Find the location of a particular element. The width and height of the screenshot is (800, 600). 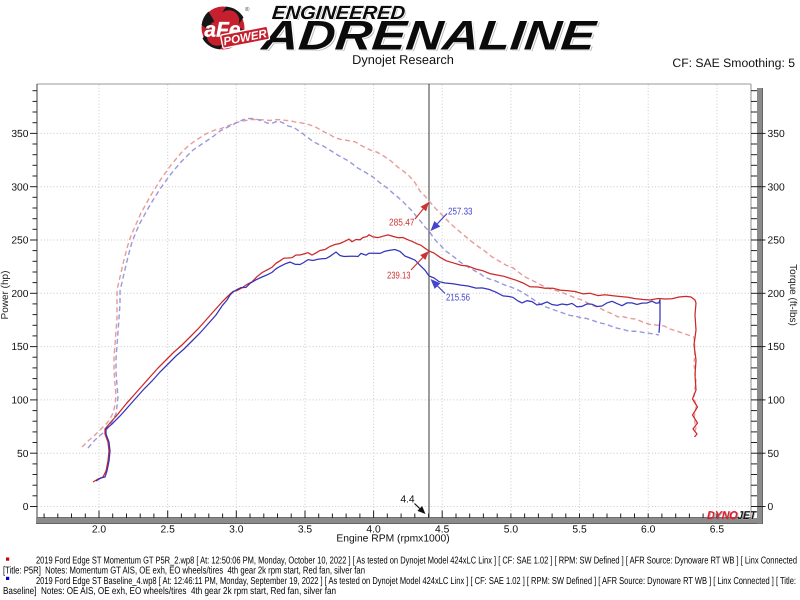

svg-text: 239.13 is located at coordinates (399, 276).